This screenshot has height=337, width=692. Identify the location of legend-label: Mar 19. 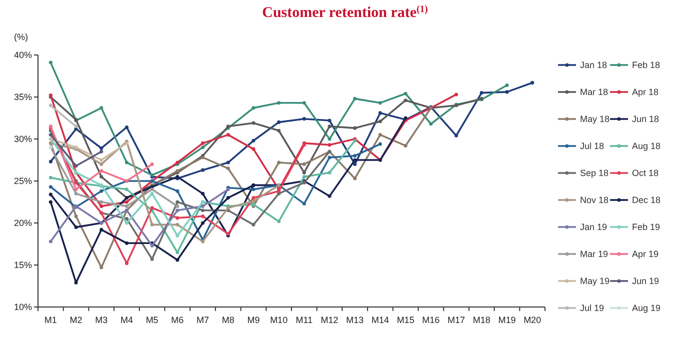
(594, 254).